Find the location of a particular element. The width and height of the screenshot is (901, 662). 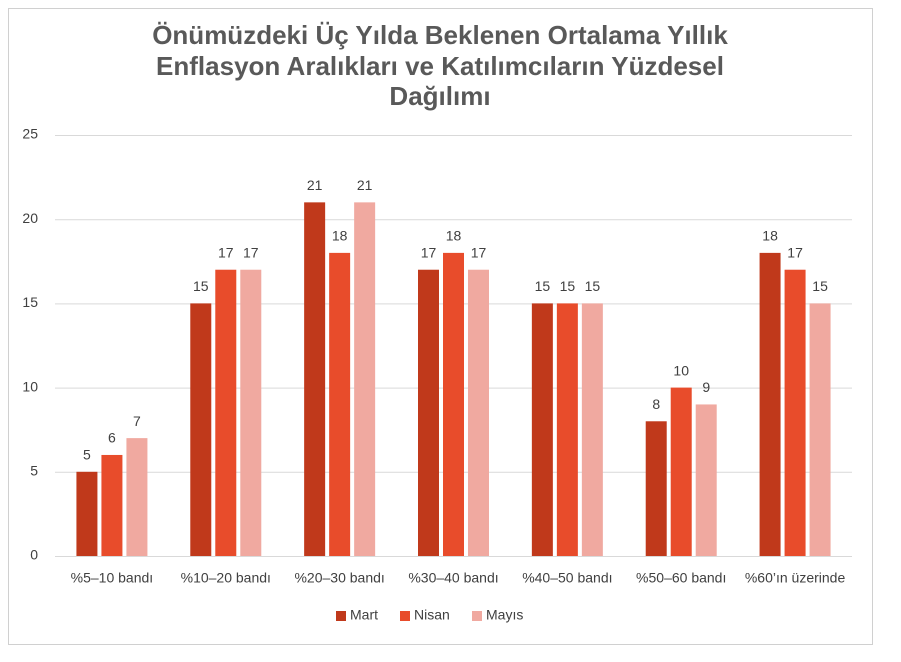

x-tick-label: %40–50 bandı is located at coordinates (567, 578).